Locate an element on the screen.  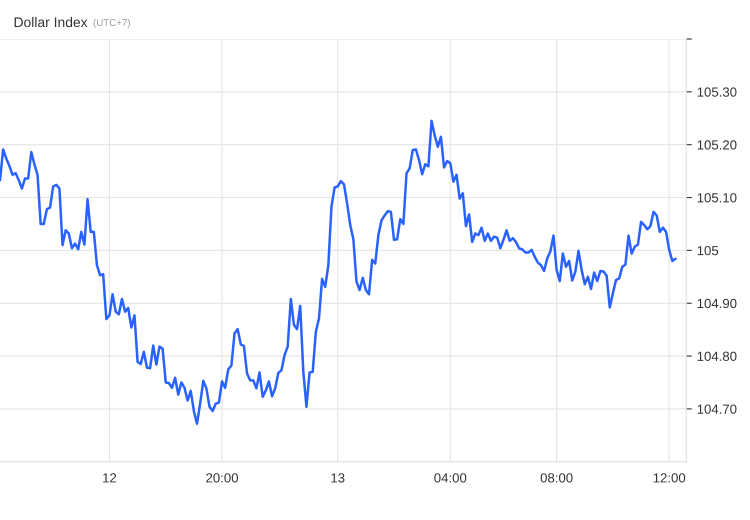
x-tick-label: 12 is located at coordinates (109, 477).